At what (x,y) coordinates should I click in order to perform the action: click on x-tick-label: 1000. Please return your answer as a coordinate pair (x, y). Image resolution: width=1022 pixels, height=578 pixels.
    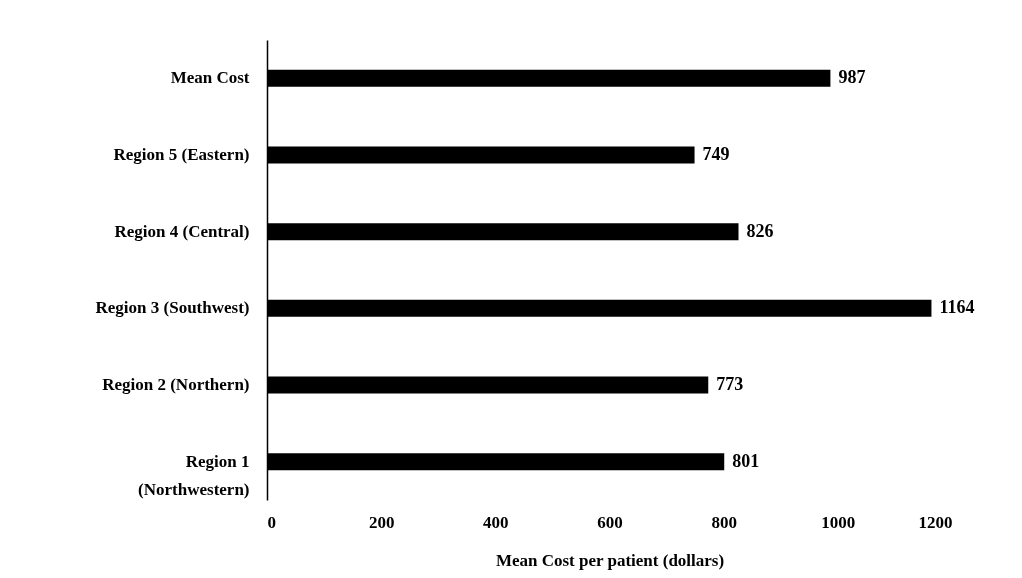
    Looking at the image, I should click on (838, 522).